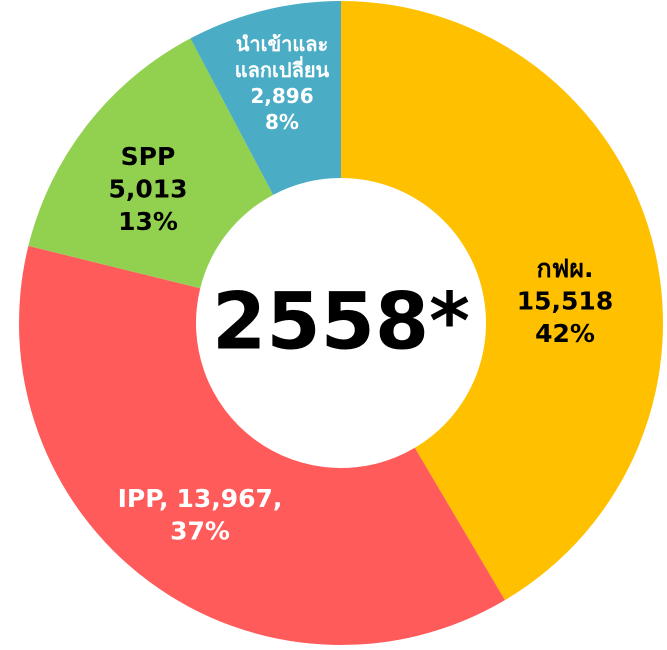 Image resolution: width=667 pixels, height=650 pixels. I want to click on category-name: SPP, so click(148, 156).